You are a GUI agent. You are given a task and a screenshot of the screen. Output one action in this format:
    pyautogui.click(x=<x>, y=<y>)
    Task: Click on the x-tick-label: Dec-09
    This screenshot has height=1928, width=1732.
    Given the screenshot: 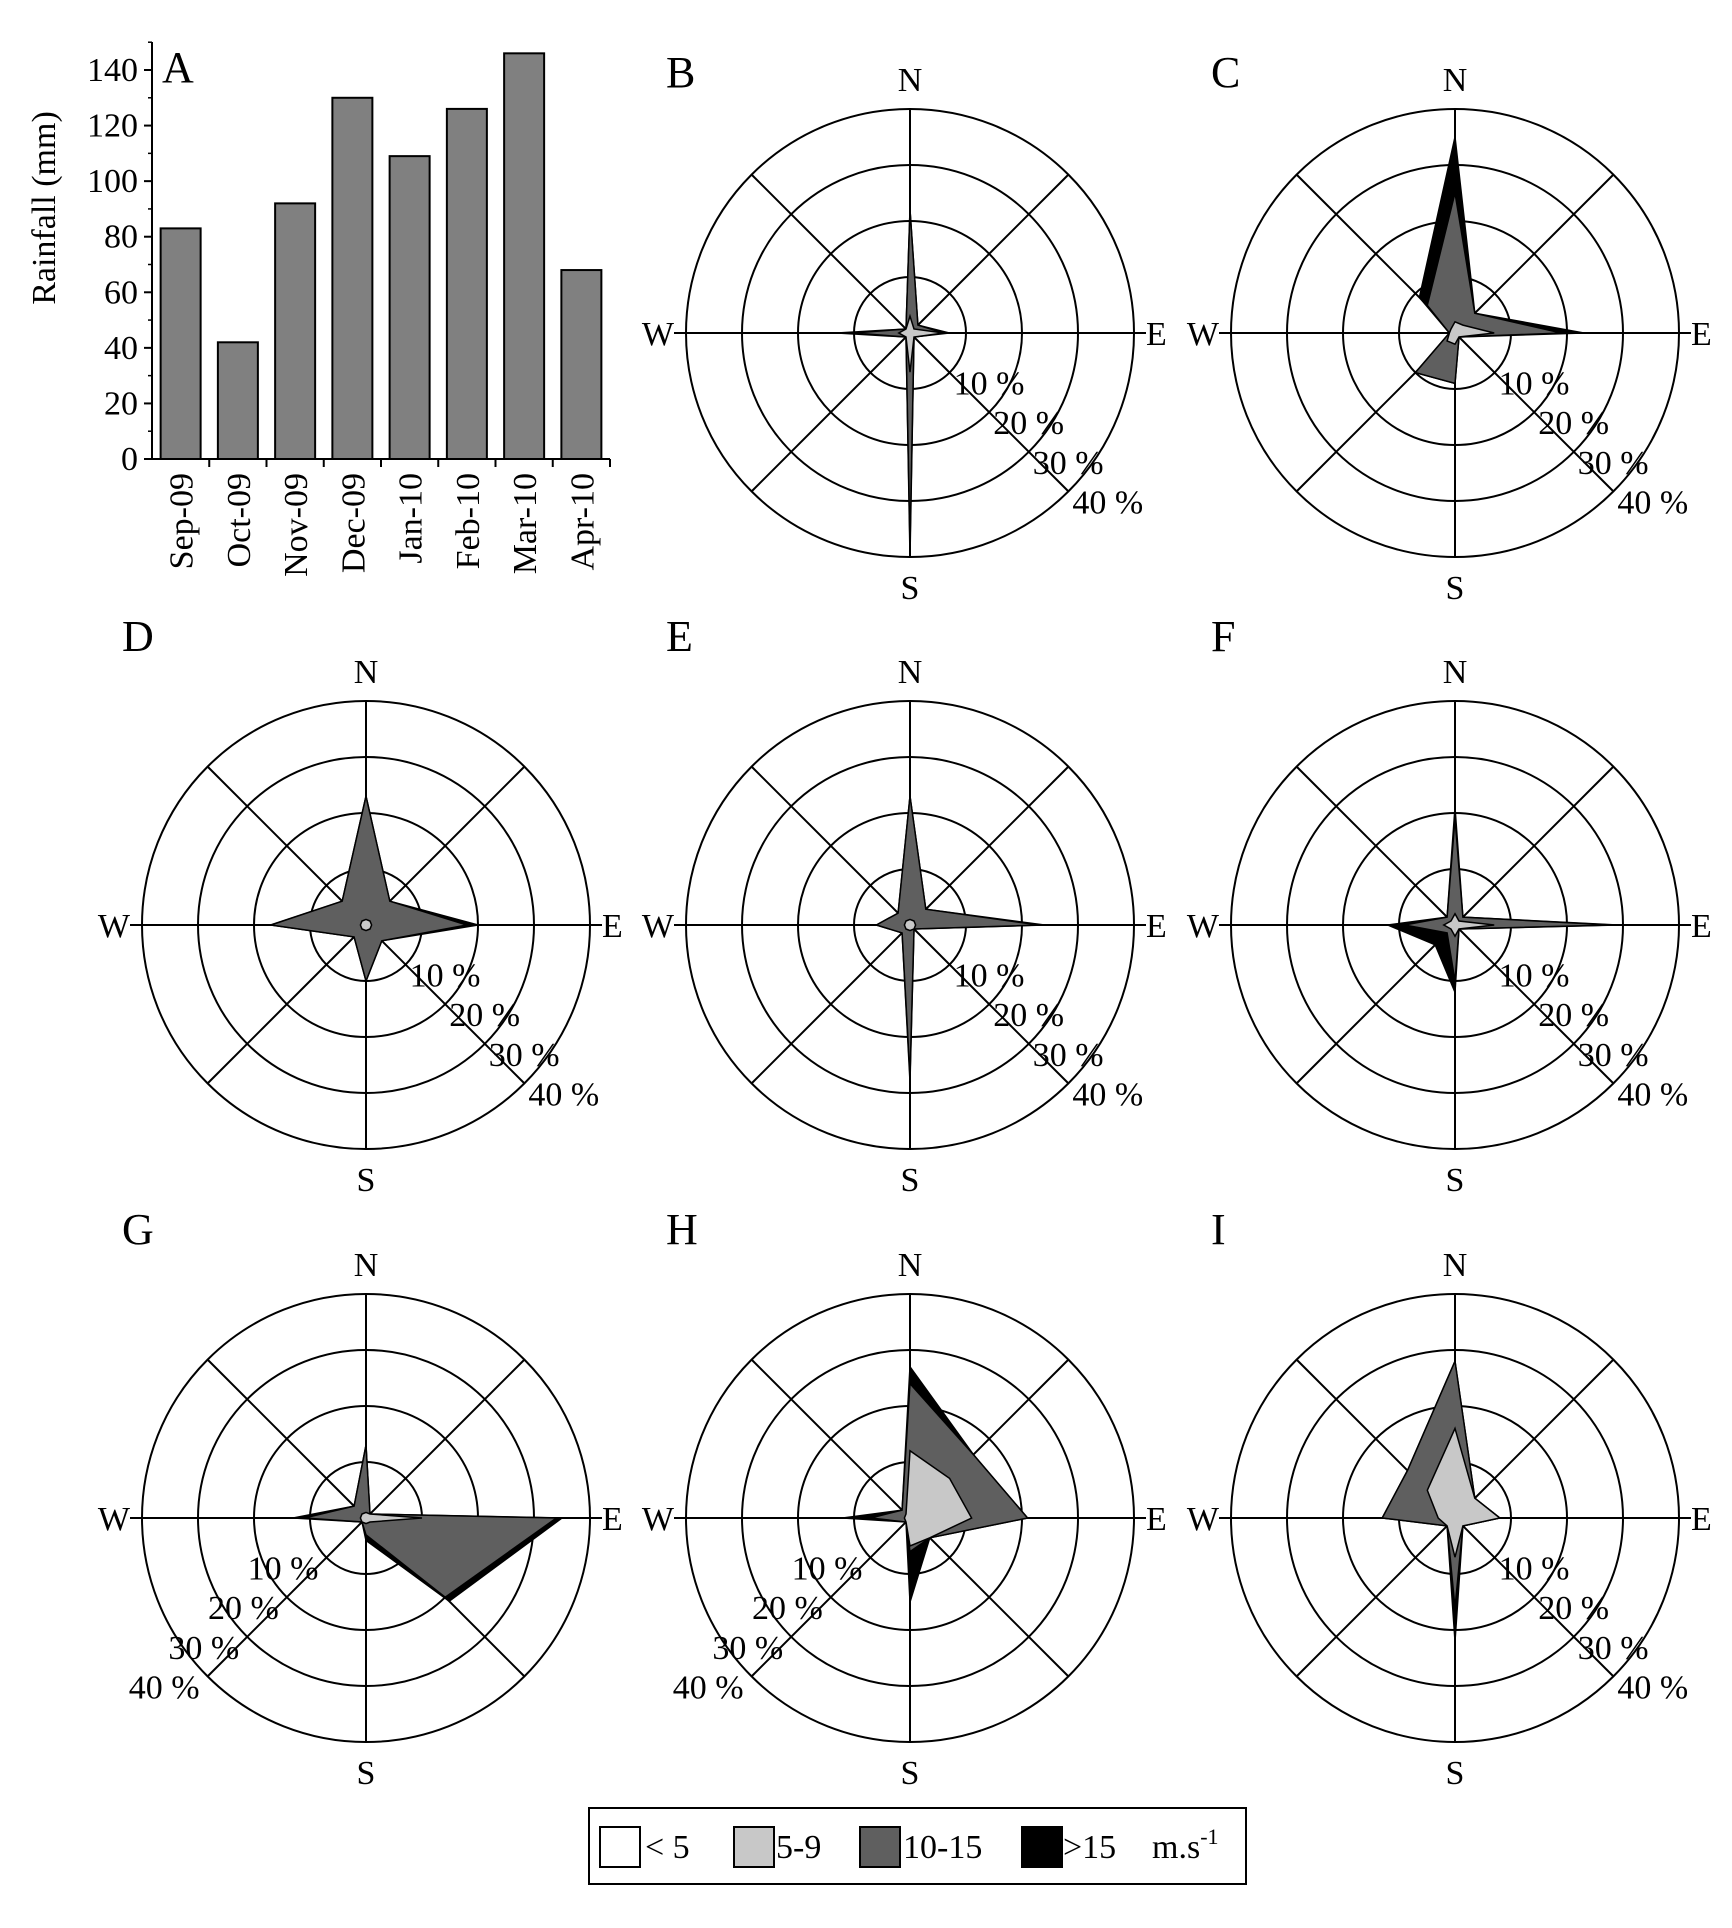 What is the action you would take?
    pyautogui.click(x=353, y=523)
    